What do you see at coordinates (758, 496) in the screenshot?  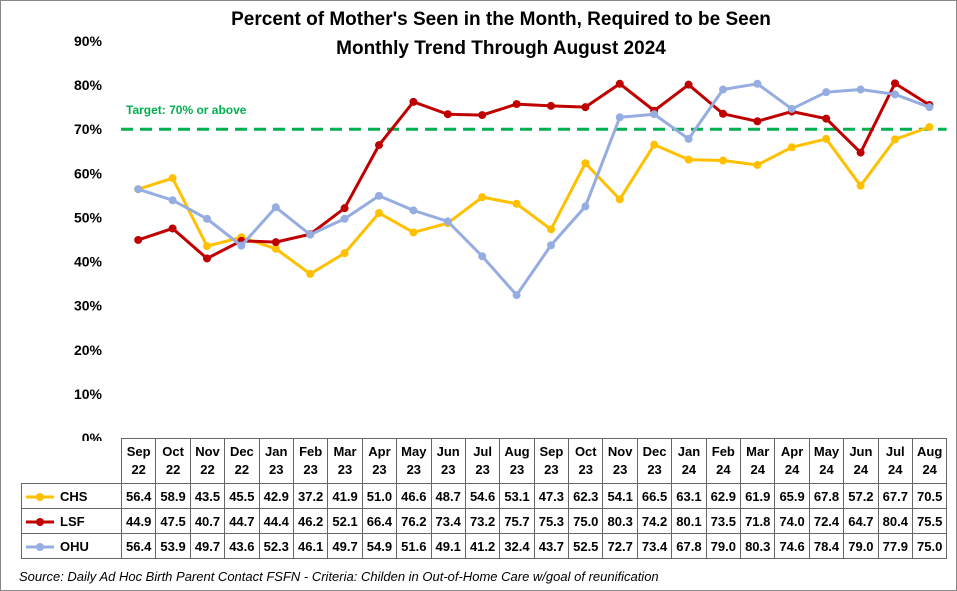 I see `value-cell: 61.9` at bounding box center [758, 496].